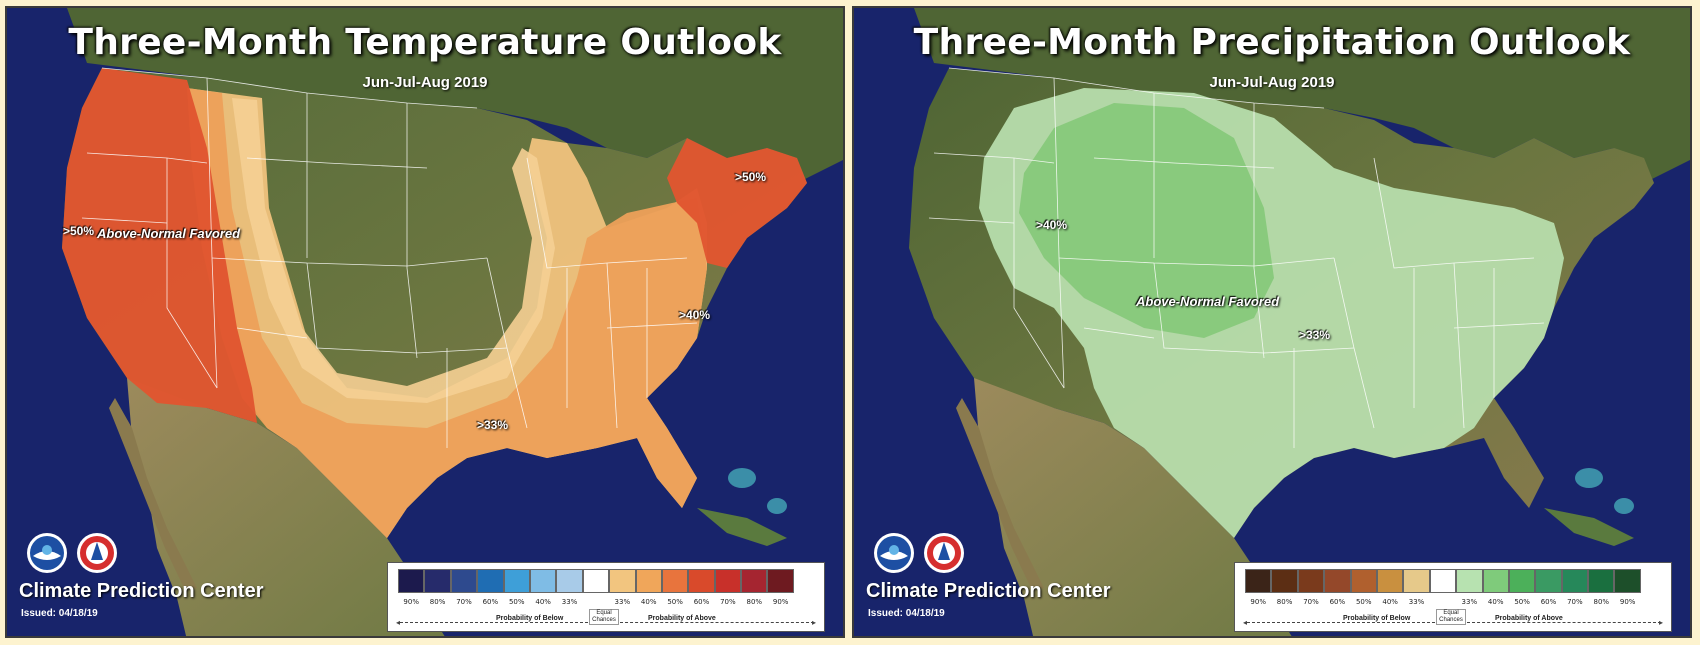 The height and width of the screenshot is (645, 1700). What do you see at coordinates (79, 231) in the screenshot?
I see `probability-label-west: >50%` at bounding box center [79, 231].